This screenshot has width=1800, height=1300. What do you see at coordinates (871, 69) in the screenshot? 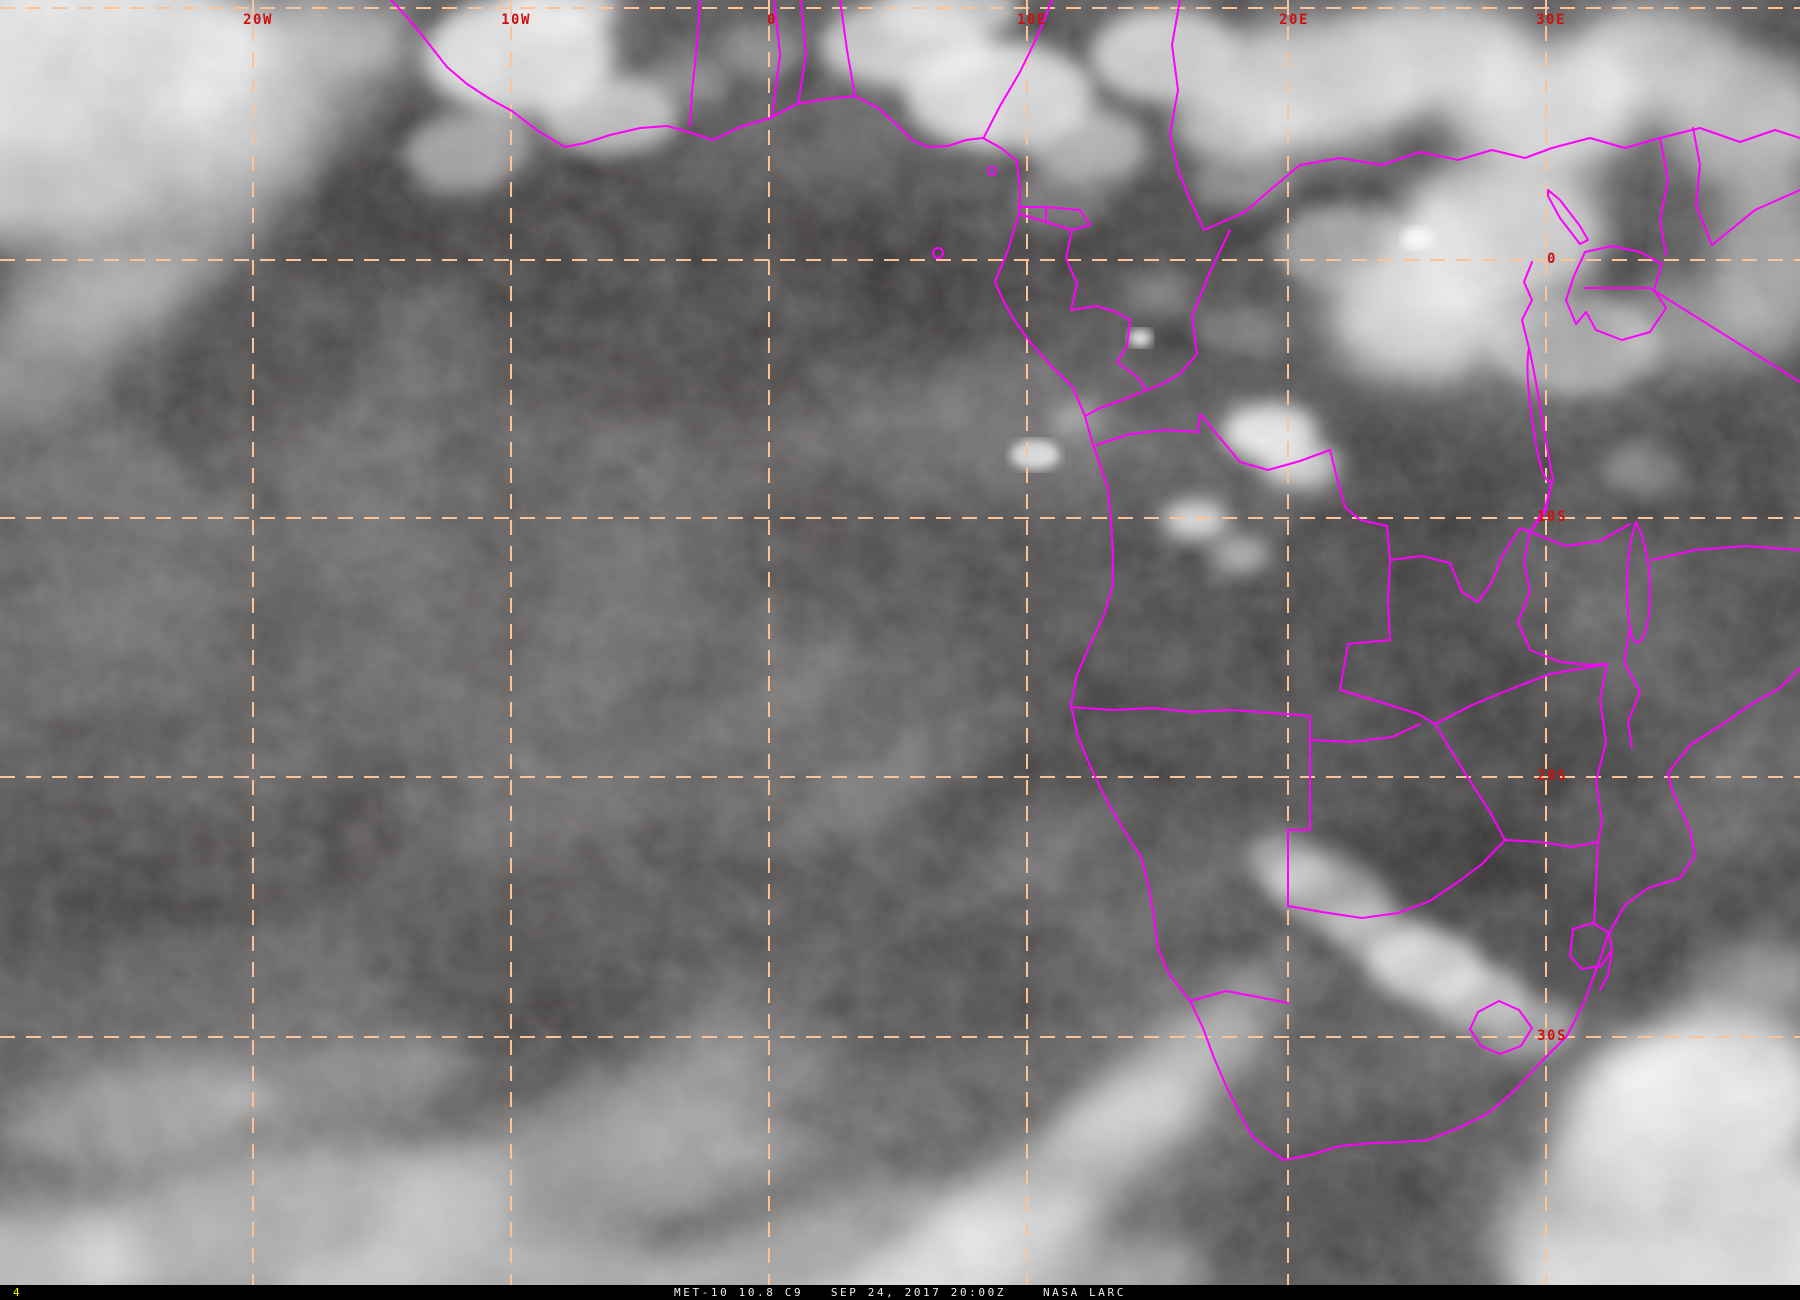
I see `west-africa-borders` at bounding box center [871, 69].